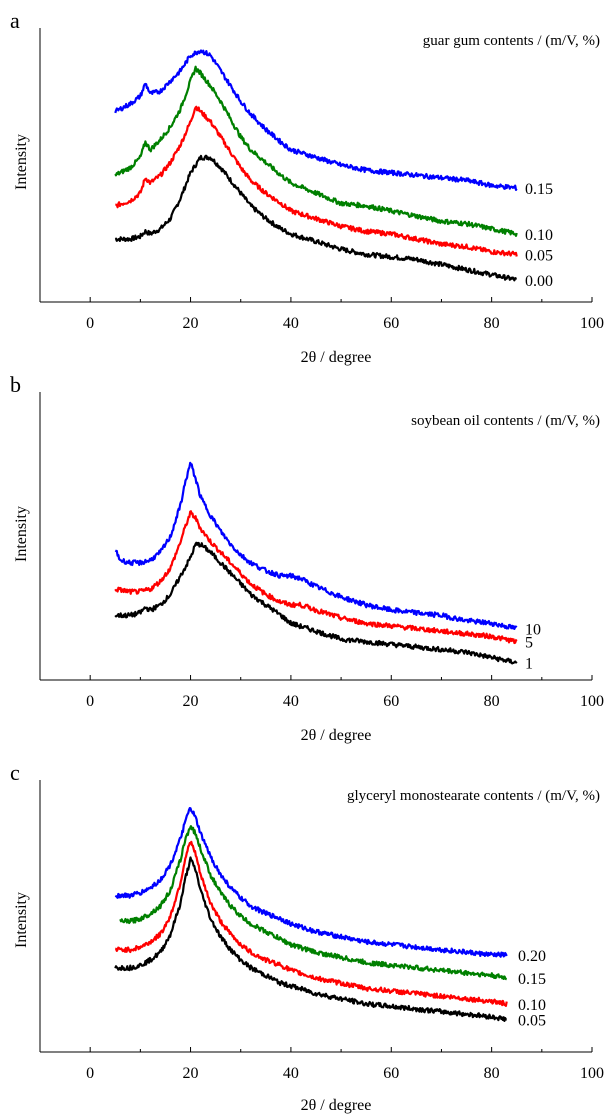 This screenshot has width=610, height=1120. I want to click on series-end-label: 5, so click(529, 643).